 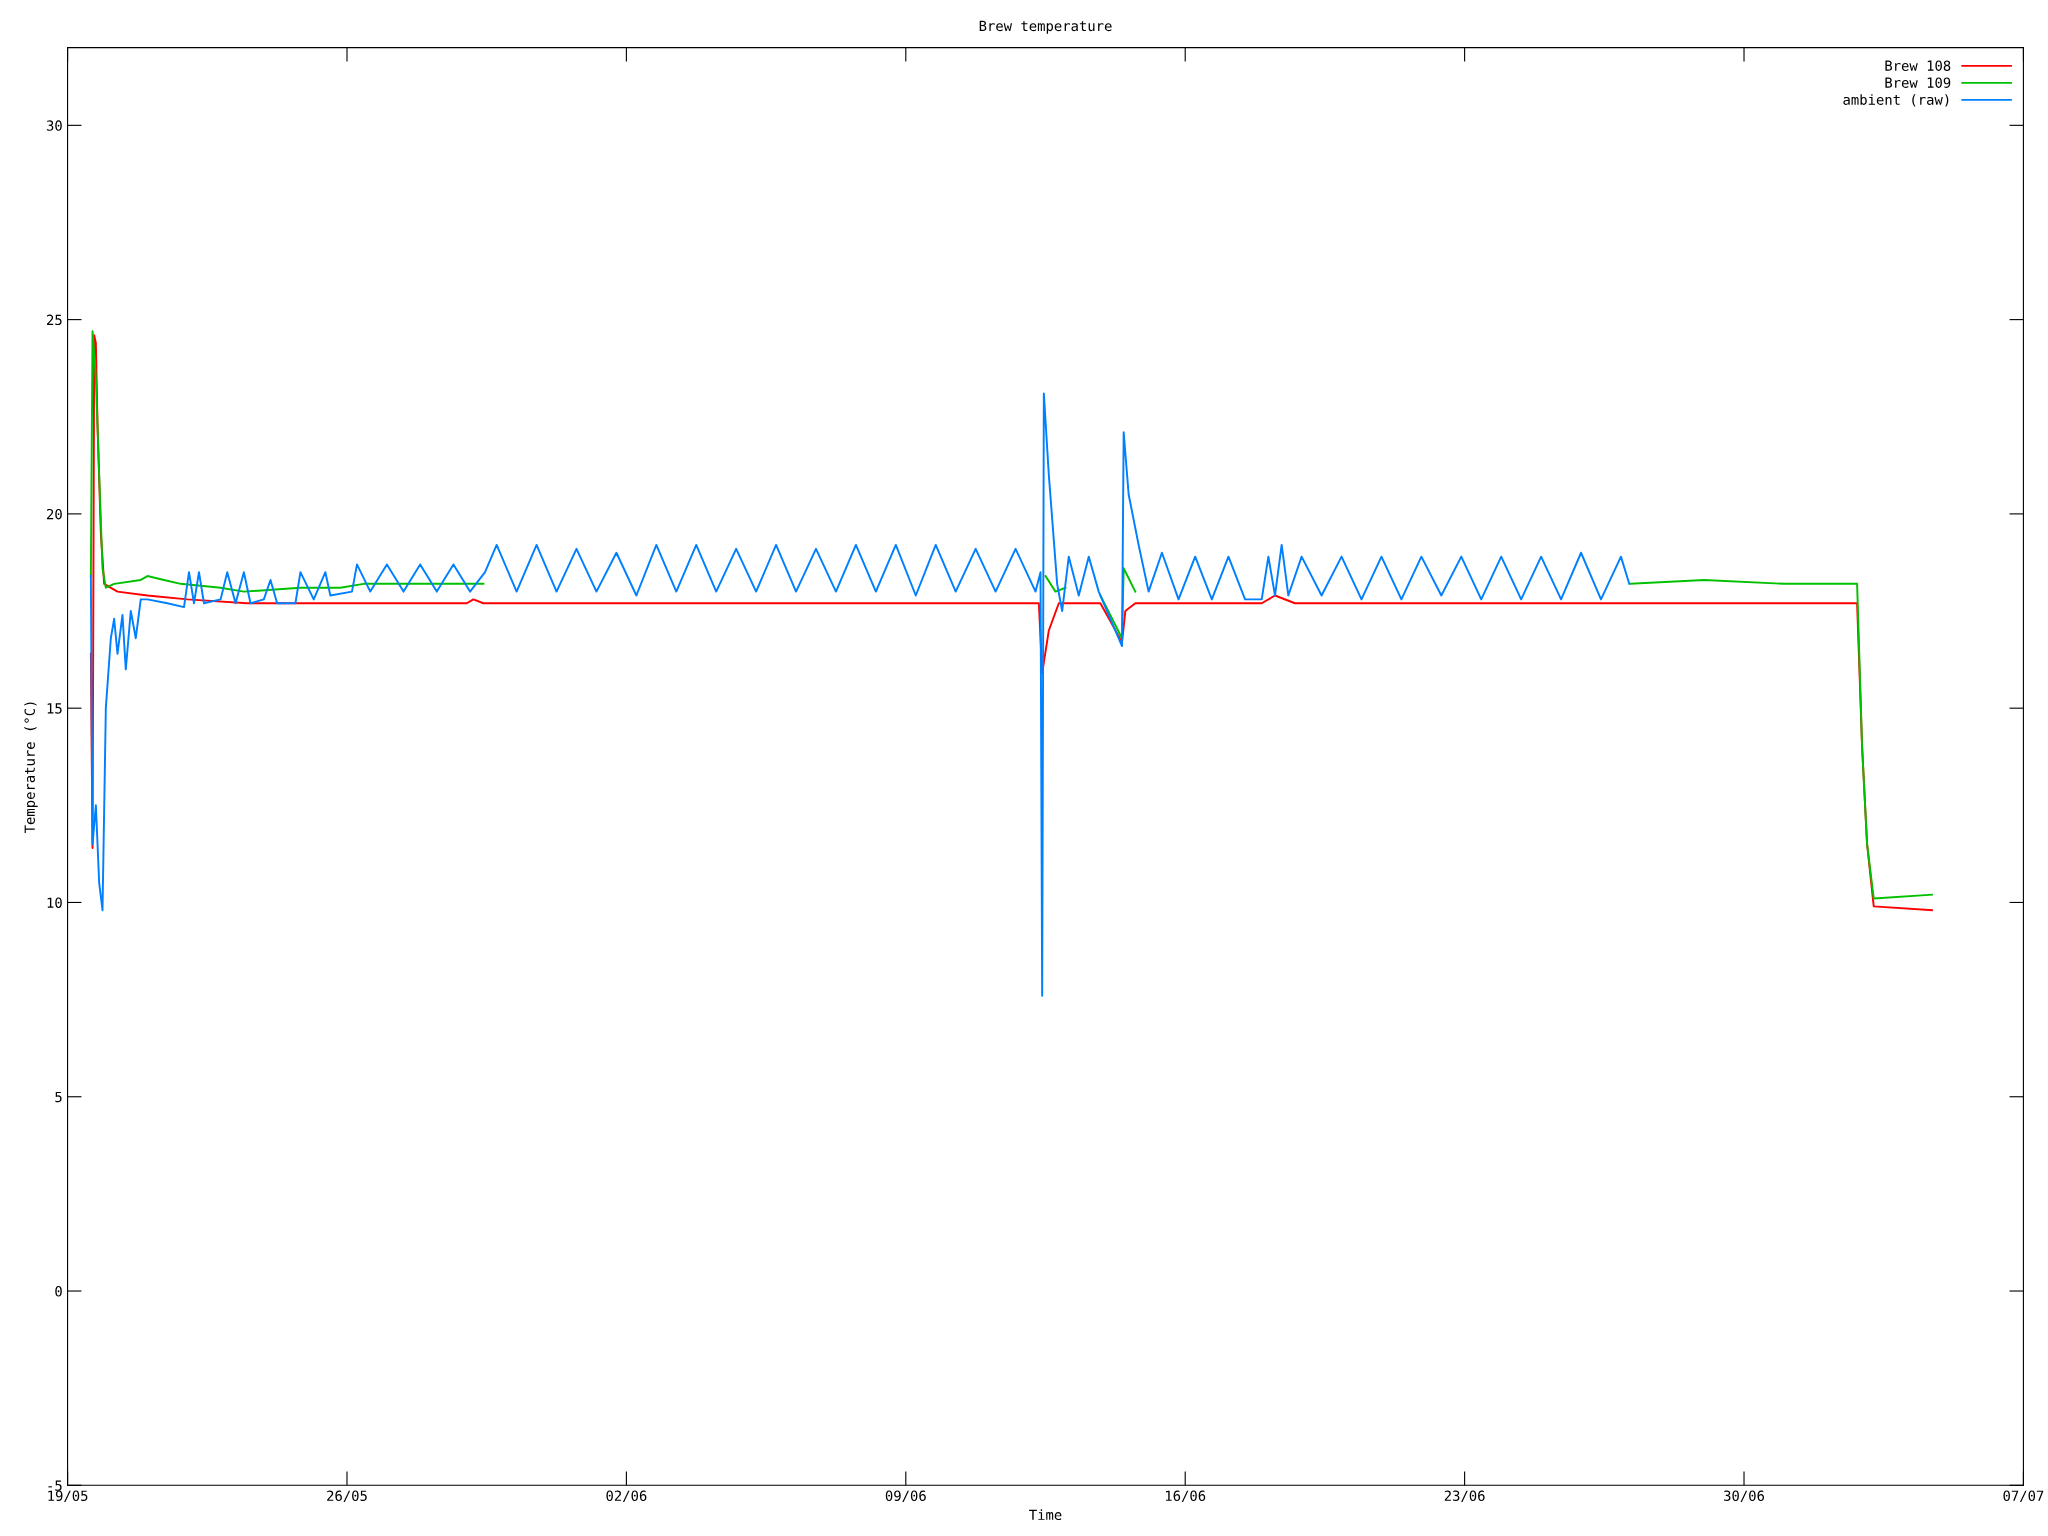 What do you see at coordinates (1896, 100) in the screenshot?
I see `legend-label: ambient (raw)` at bounding box center [1896, 100].